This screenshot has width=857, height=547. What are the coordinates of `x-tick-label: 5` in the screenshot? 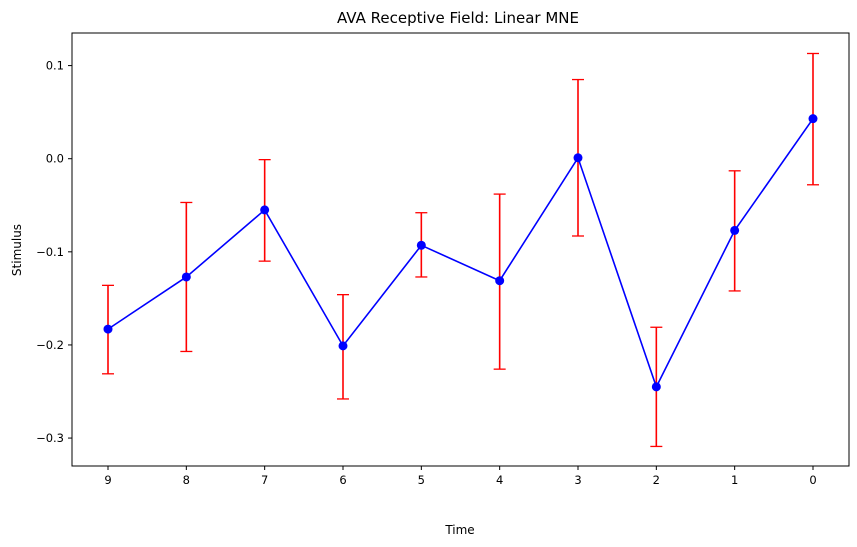 It's located at (421, 480).